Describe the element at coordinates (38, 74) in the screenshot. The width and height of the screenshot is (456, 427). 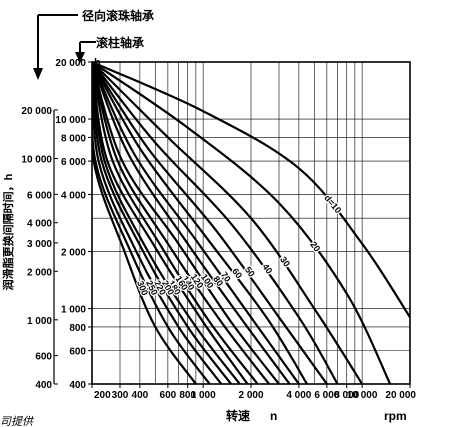
I see `ball-bearing-arrowhead` at that location.